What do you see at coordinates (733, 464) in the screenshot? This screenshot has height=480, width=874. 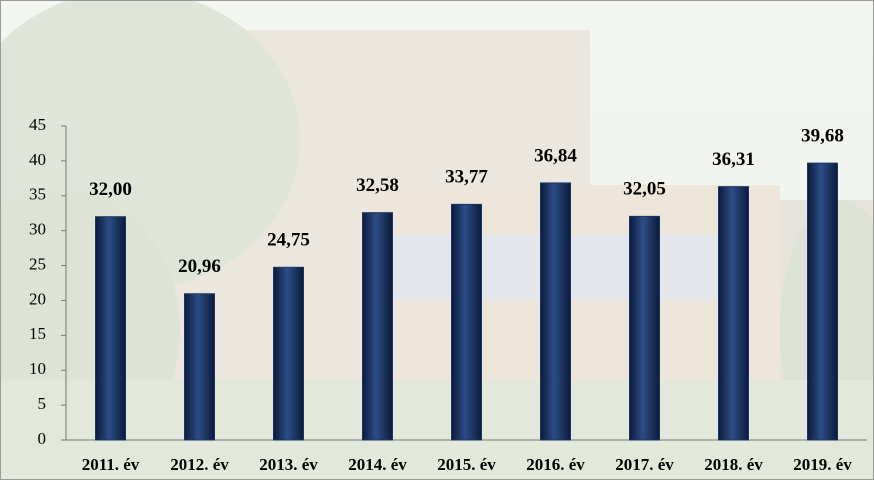 I see `x-tick-label: 2018. év` at bounding box center [733, 464].